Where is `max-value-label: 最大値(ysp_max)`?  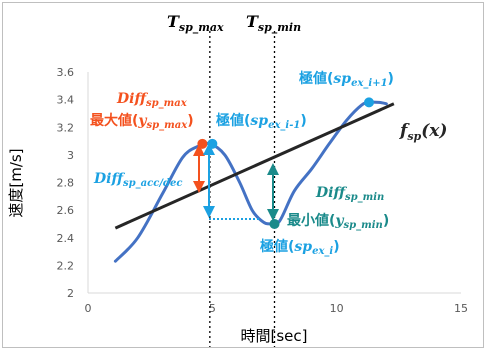 max-value-label: 最大値(ysp_max) is located at coordinates (142, 121).